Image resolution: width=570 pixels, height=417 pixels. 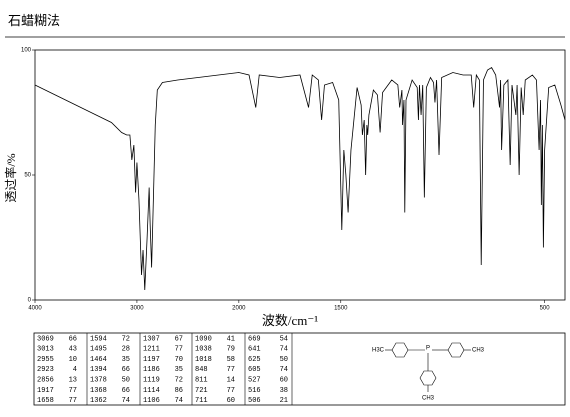 What do you see at coordinates (179, 339) in the screenshot?
I see `peak-transmittance: 67` at bounding box center [179, 339].